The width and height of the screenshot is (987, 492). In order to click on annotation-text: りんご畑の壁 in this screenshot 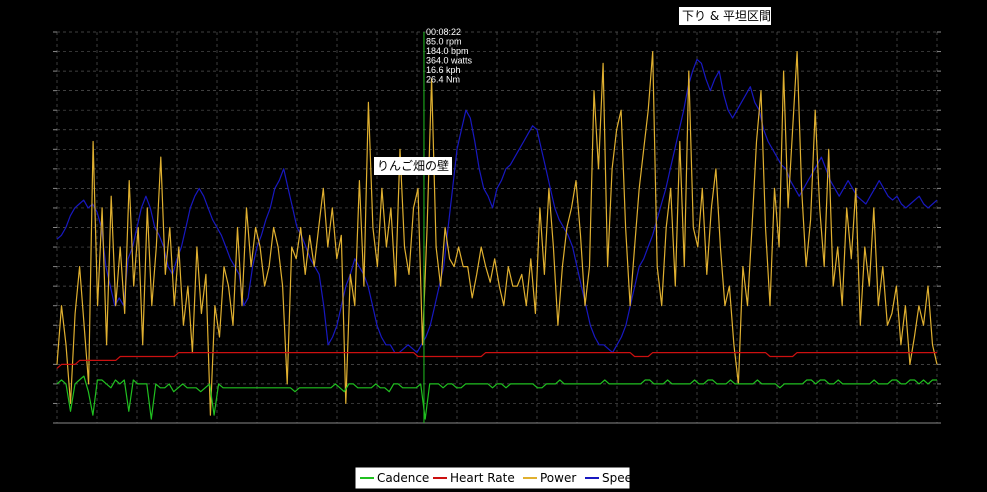, I will do `click(413, 165)`.